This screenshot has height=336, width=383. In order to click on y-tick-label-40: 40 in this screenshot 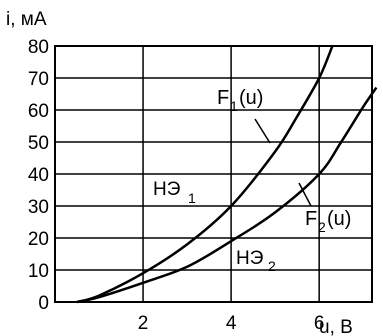, I will do `click(38, 175)`.